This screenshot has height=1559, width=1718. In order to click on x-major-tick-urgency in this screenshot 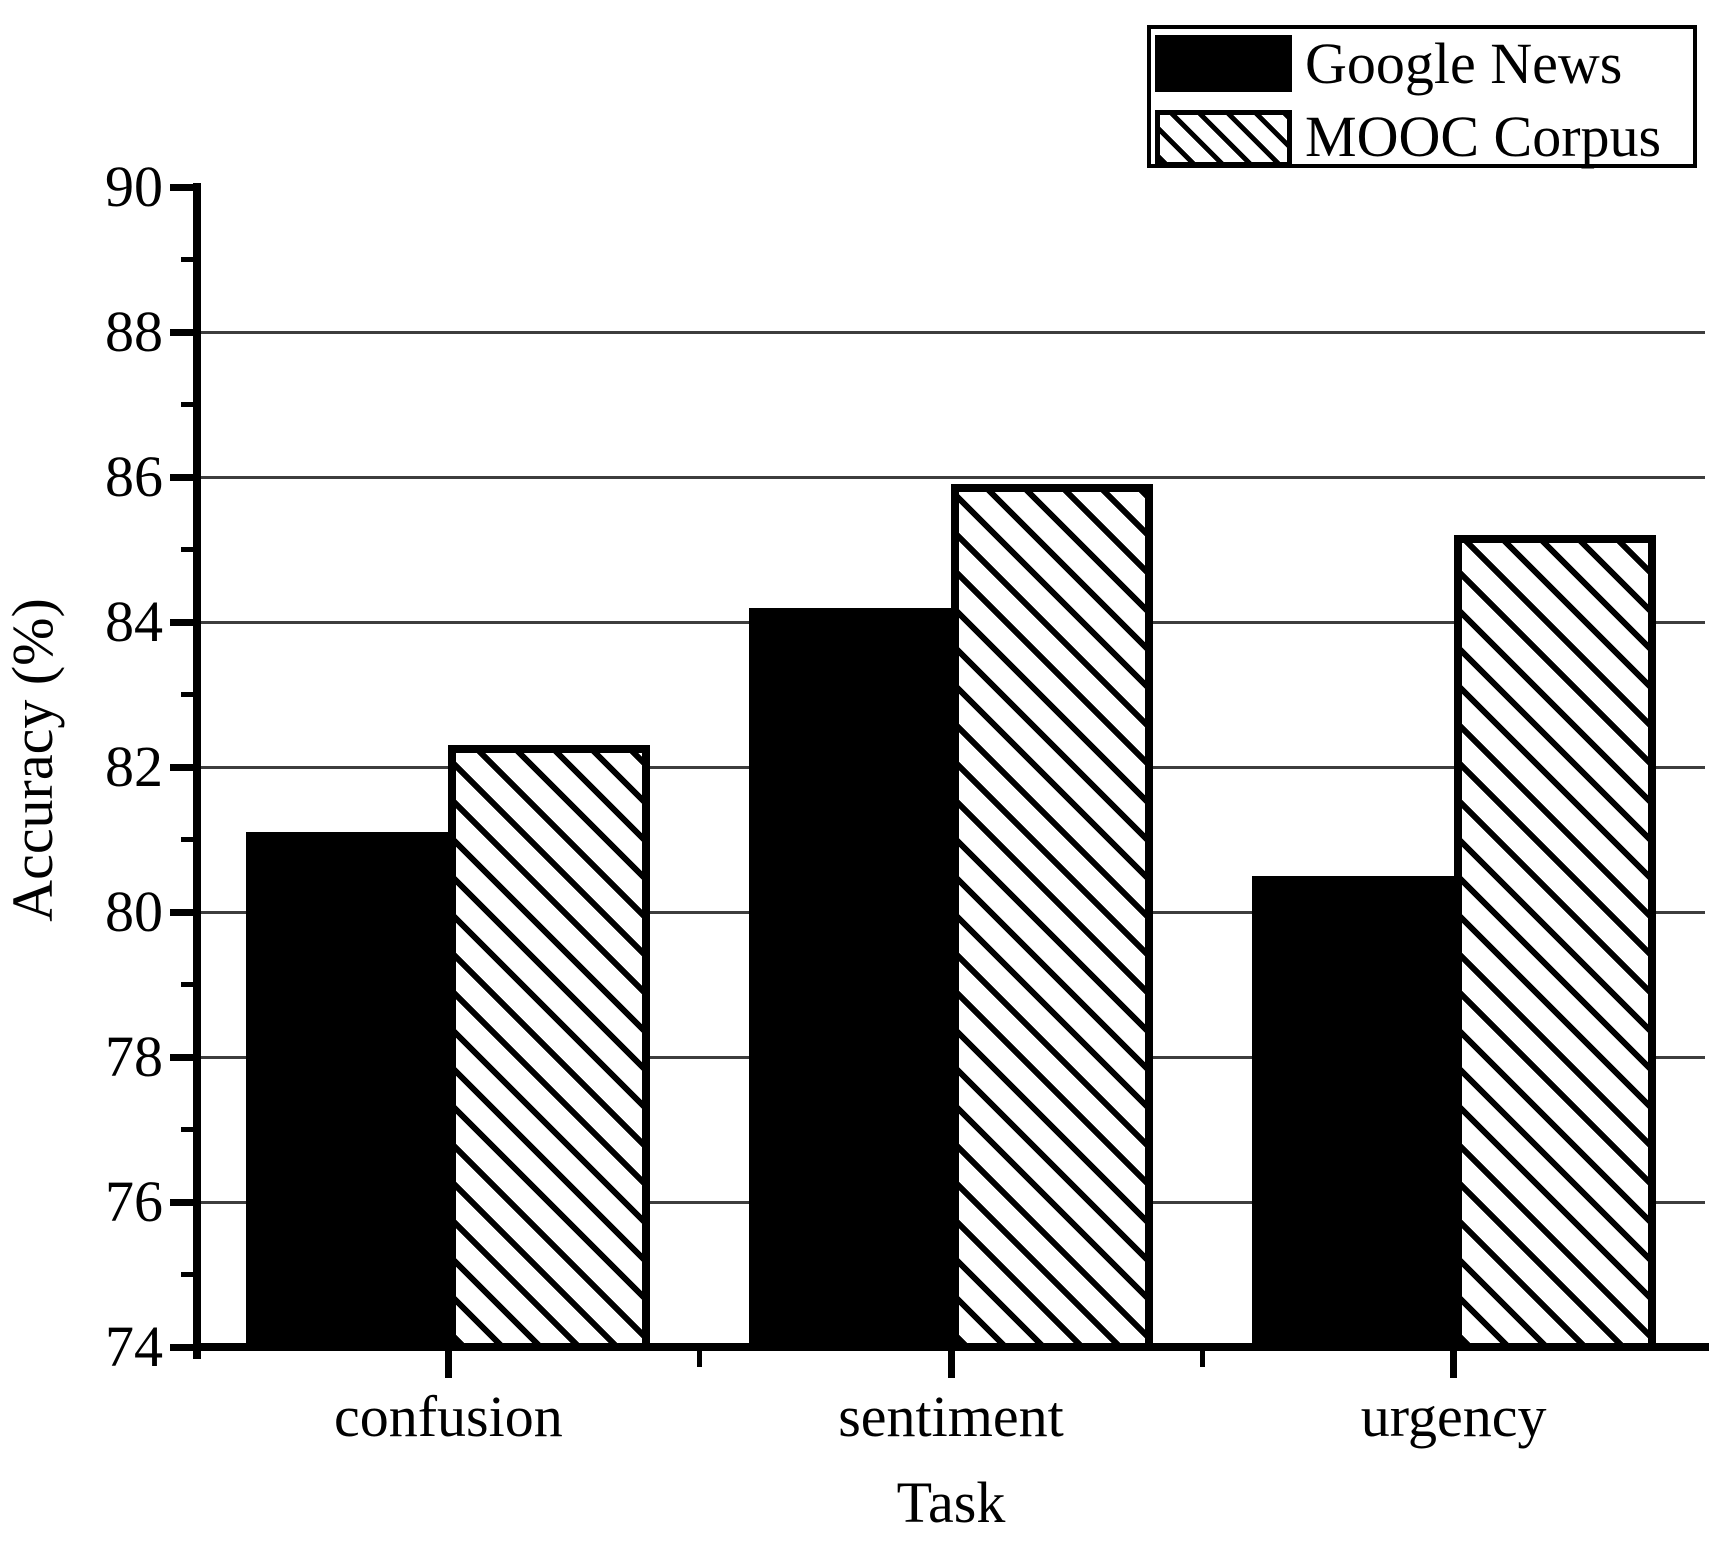, I will do `click(1454, 1364)`.